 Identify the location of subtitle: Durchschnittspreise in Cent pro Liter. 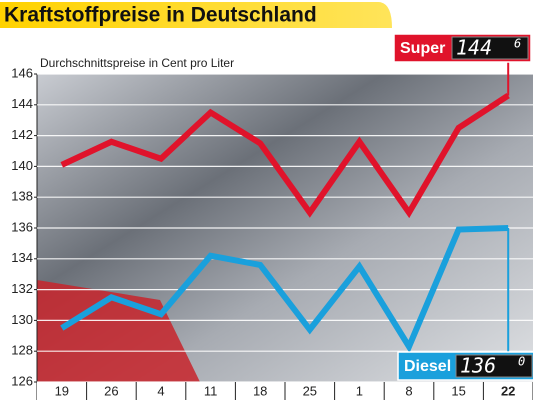
(137, 63).